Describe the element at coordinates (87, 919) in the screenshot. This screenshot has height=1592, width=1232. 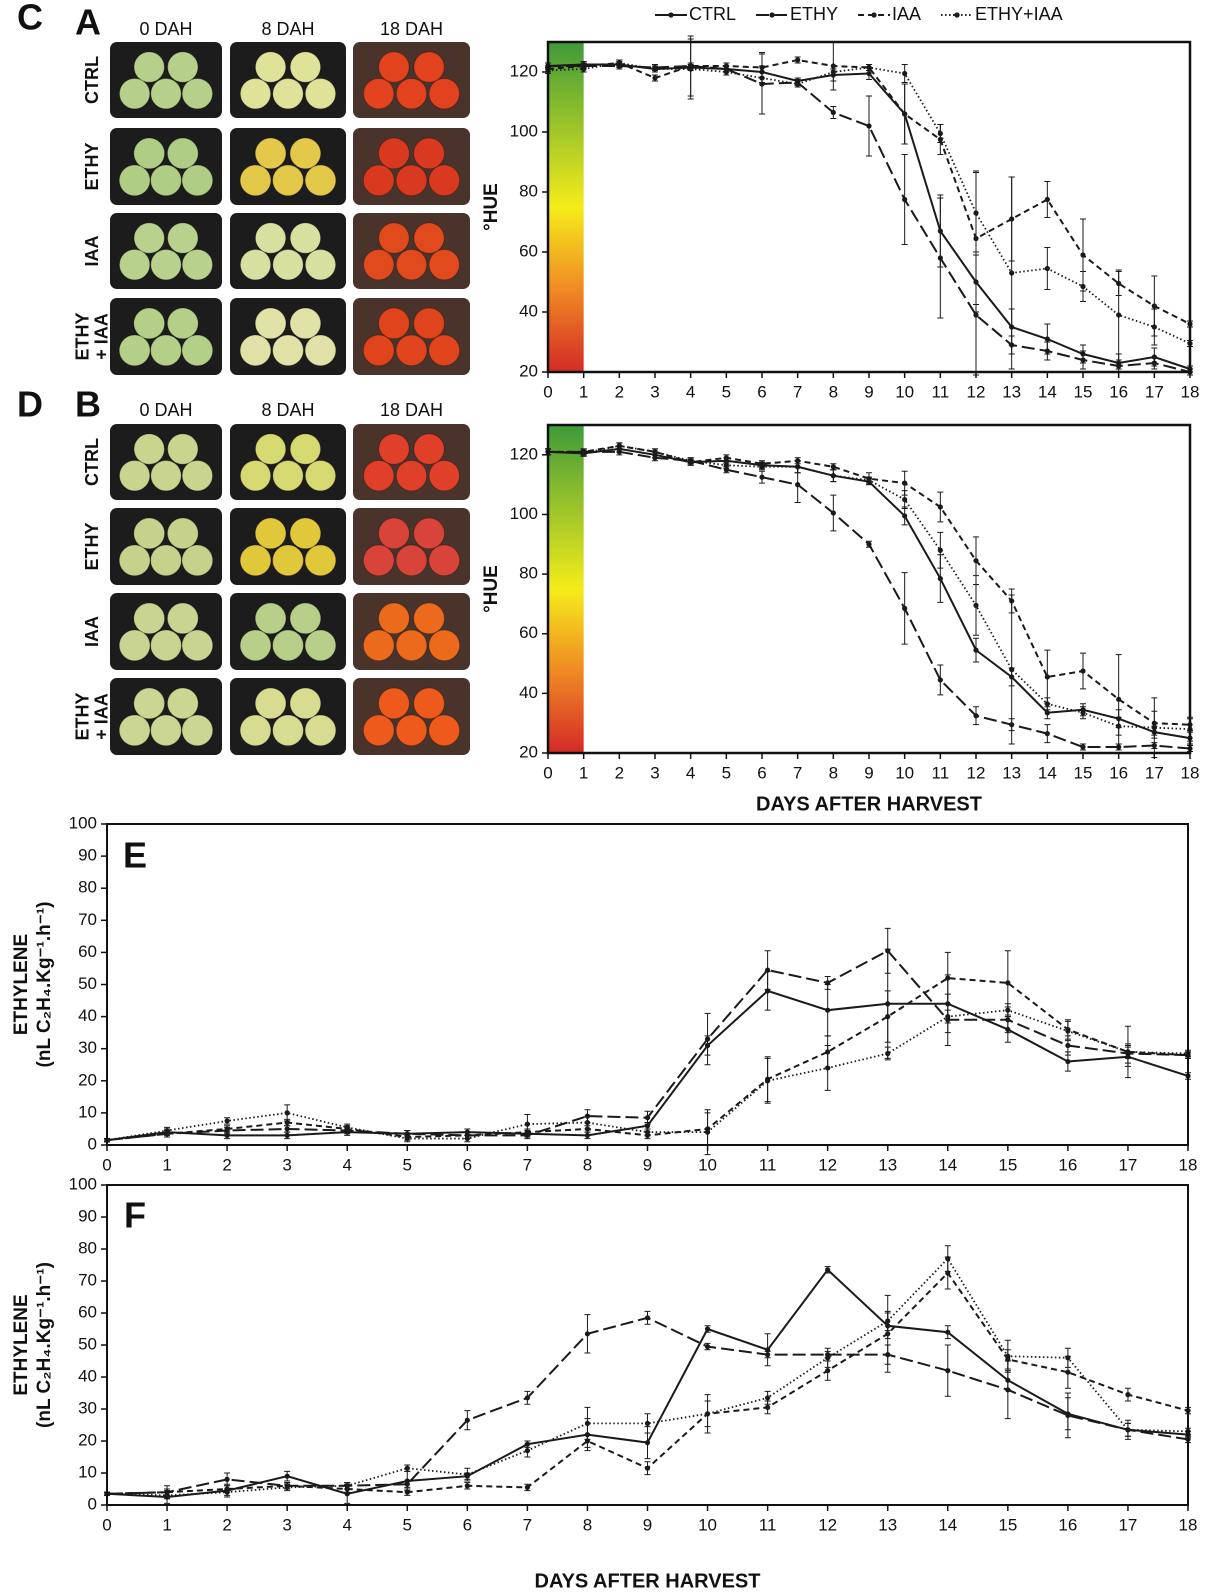
I see `y-tick-label: 70` at that location.